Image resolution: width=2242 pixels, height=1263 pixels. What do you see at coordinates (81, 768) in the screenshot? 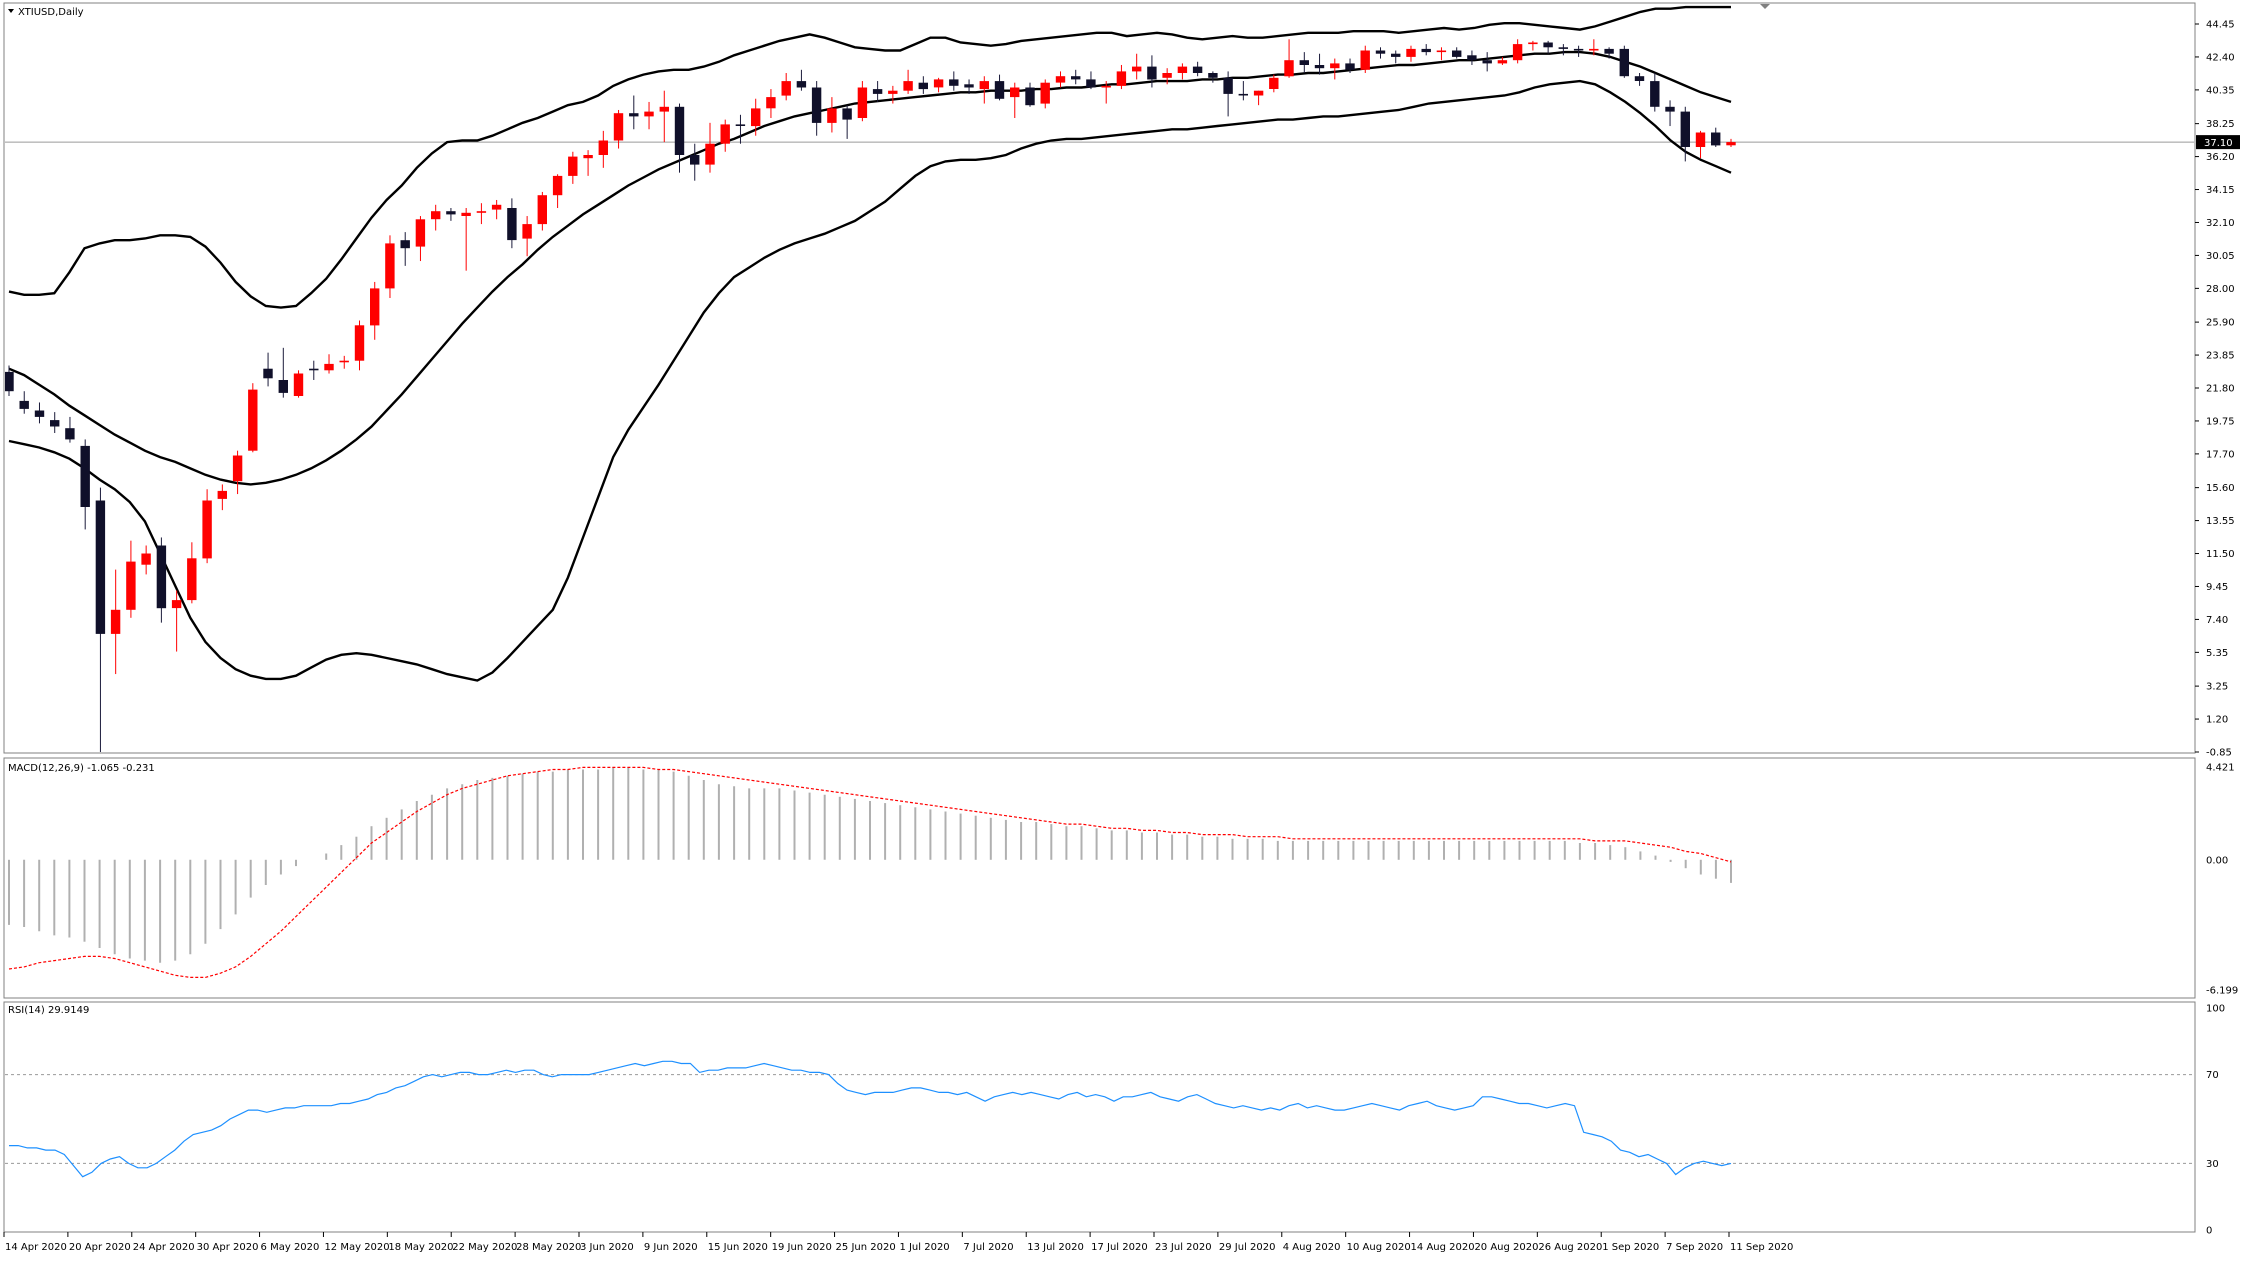
I see `macd-title: MACD(12,26,9) -1.065 -0.231` at bounding box center [81, 768].